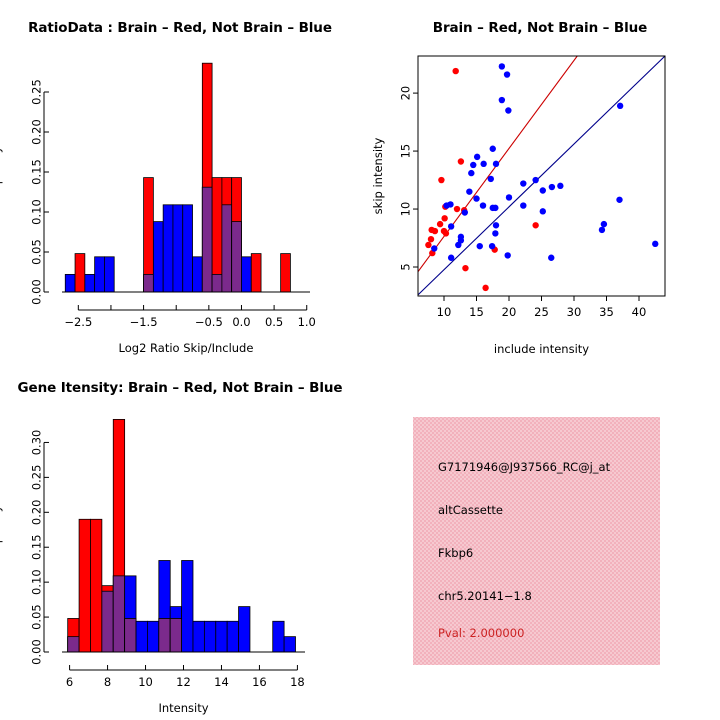 The image size is (720, 720). What do you see at coordinates (69, 682) in the screenshot?
I see `x-axis-tick-label: 6` at bounding box center [69, 682].